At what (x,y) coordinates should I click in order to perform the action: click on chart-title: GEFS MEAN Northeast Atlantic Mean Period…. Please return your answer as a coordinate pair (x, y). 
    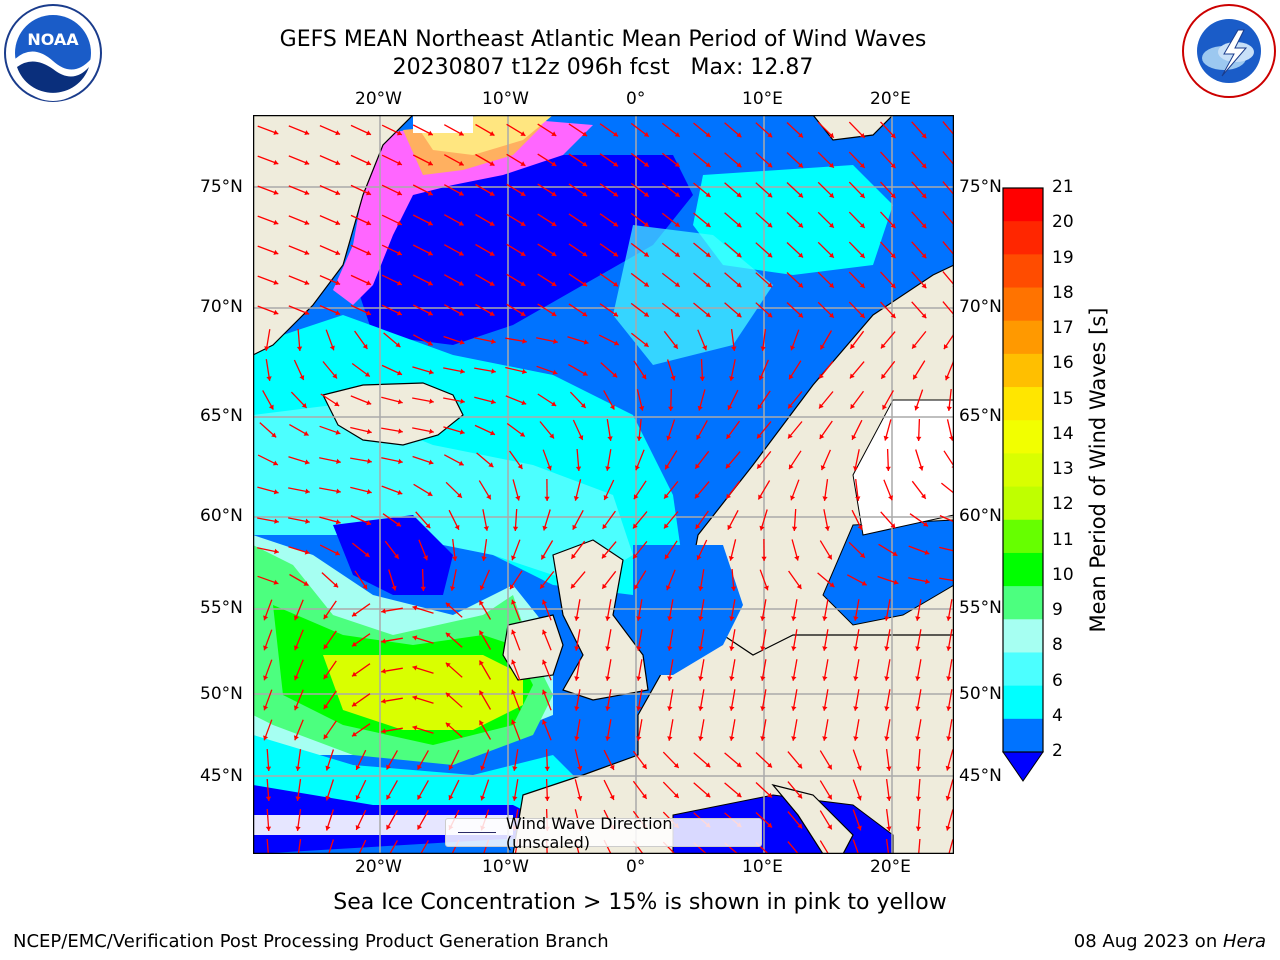
    Looking at the image, I should click on (603, 54).